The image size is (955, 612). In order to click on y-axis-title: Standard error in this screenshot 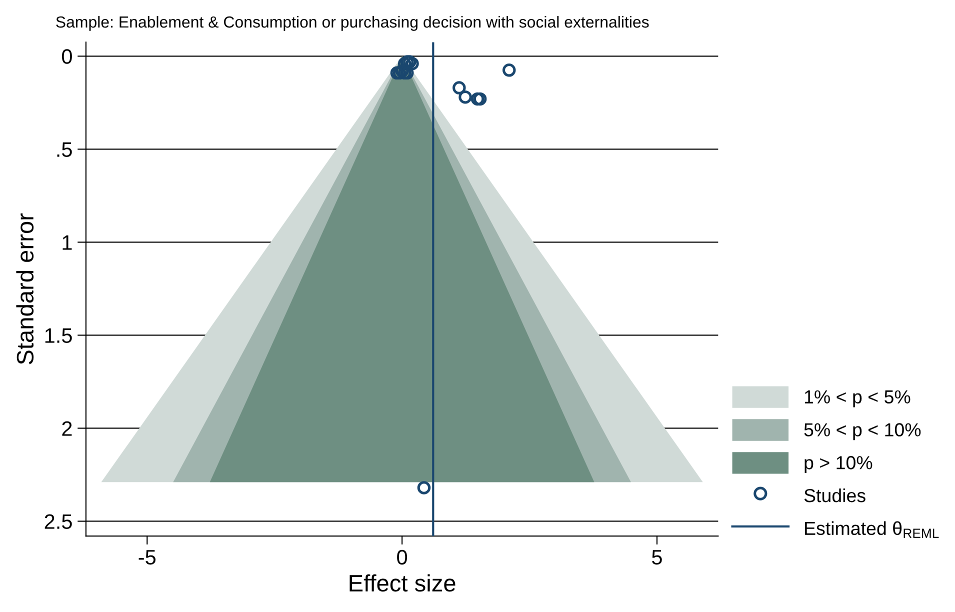, I will do `click(25, 288)`.